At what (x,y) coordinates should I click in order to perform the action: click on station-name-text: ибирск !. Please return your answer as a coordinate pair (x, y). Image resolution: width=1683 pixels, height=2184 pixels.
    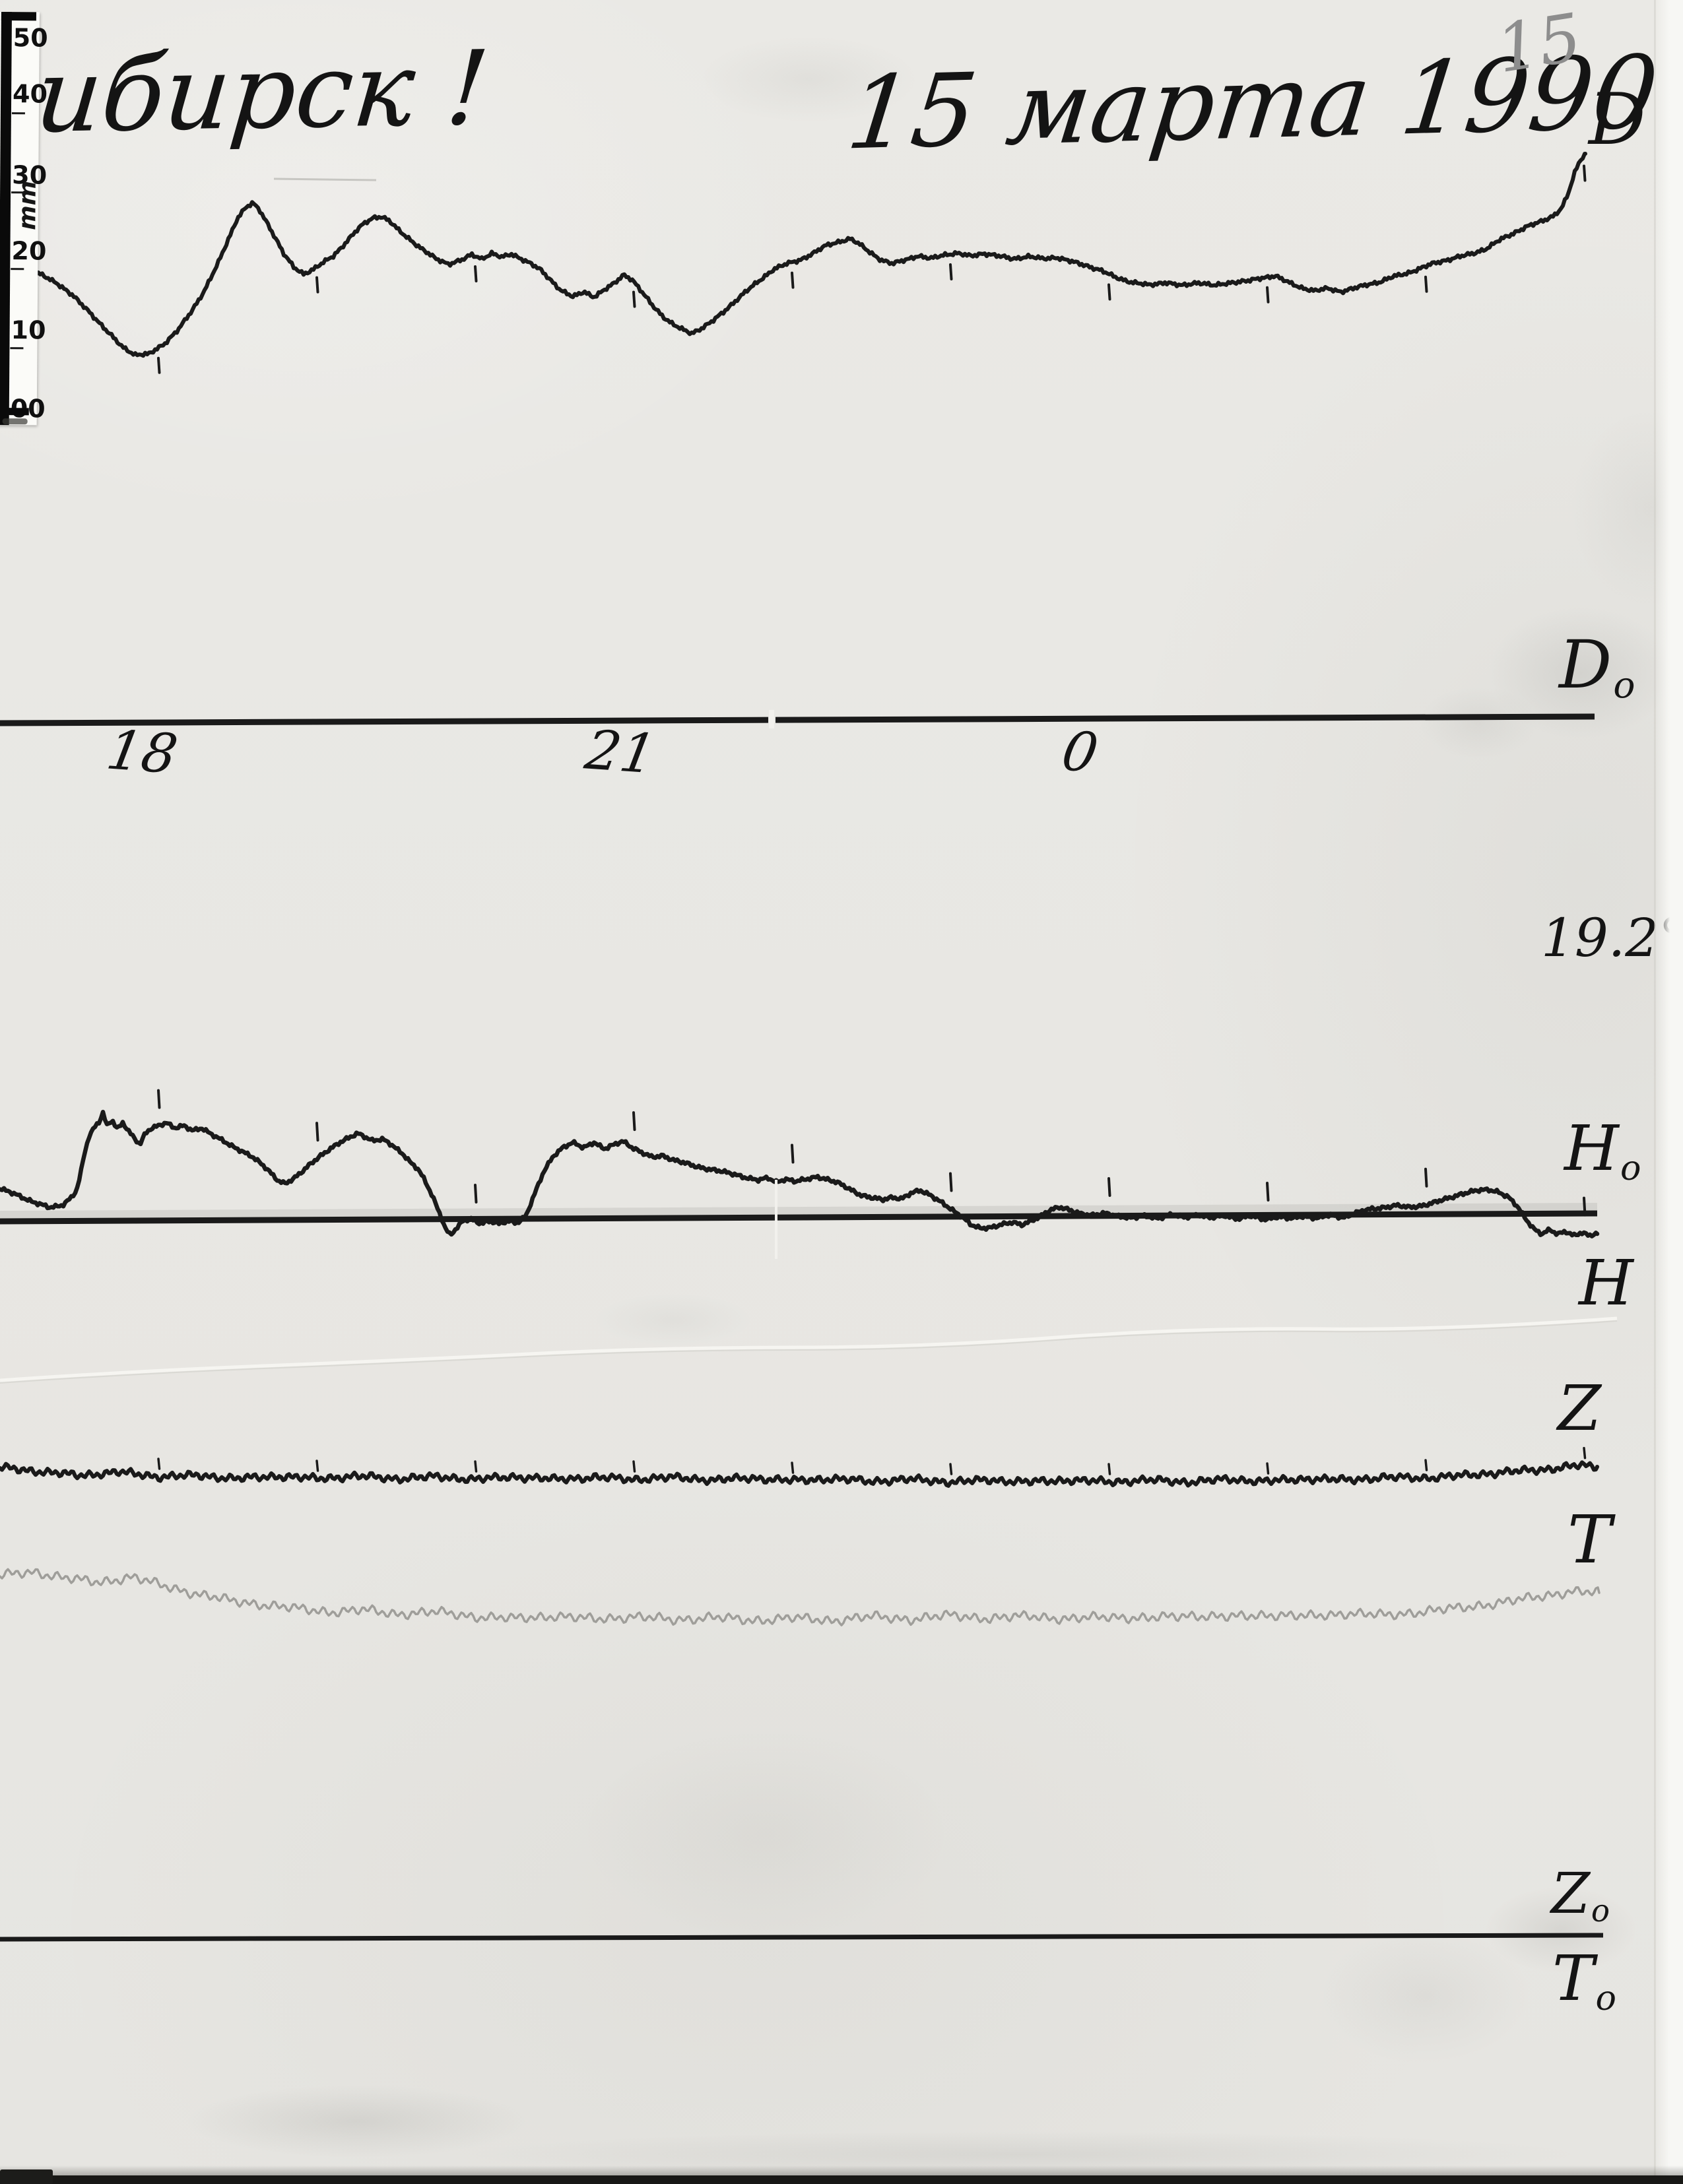
    Looking at the image, I should click on (262, 92).